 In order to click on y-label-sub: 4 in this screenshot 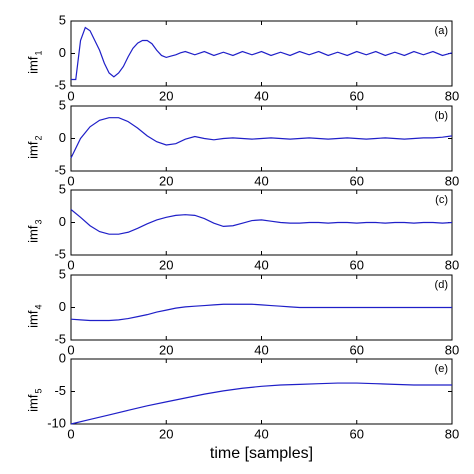, I will do `click(38, 306)`.